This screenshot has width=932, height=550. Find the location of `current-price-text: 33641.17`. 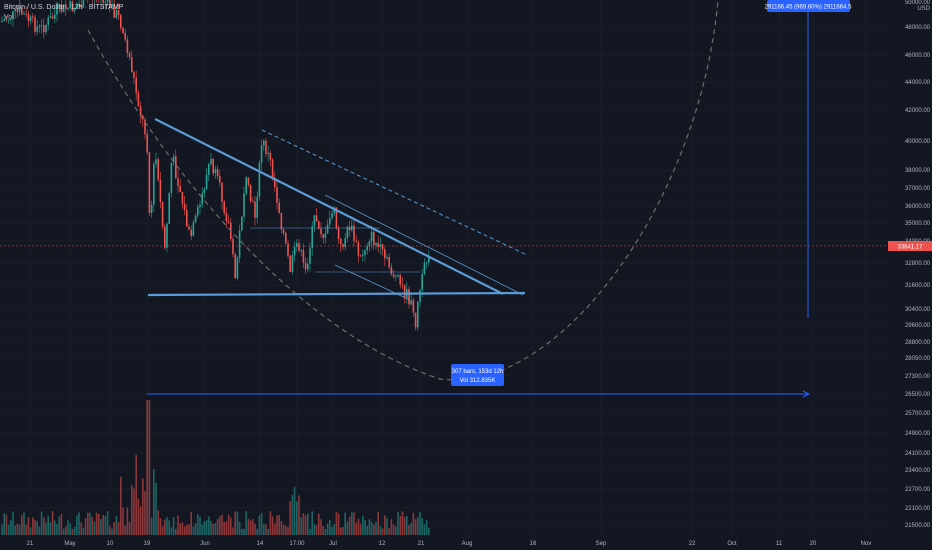

current-price-text: 33641.17 is located at coordinates (910, 247).